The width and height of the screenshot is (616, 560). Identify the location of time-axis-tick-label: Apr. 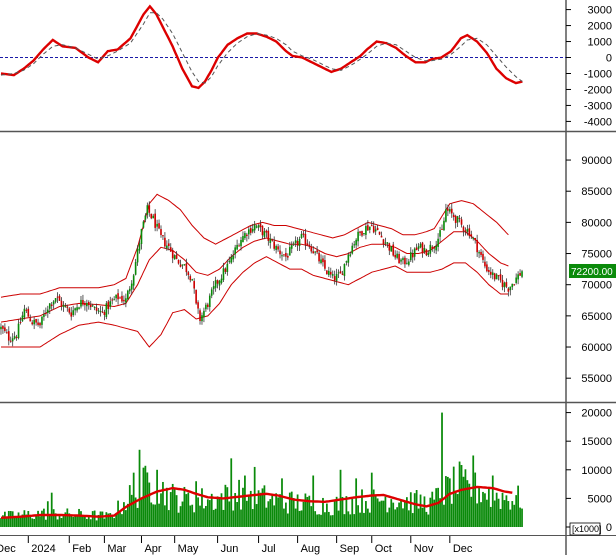
(152, 549).